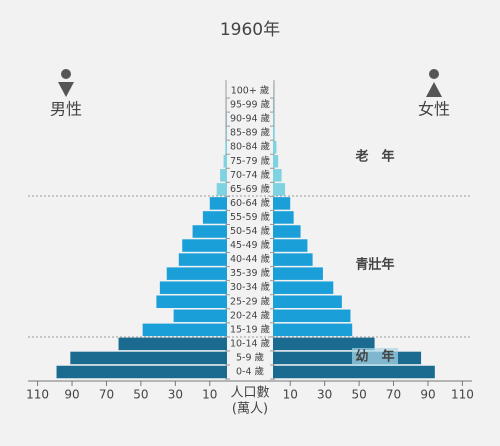 Image resolution: width=500 pixels, height=446 pixels. Describe the element at coordinates (250, 357) in the screenshot. I see `category-label: 5-9 歲` at that location.